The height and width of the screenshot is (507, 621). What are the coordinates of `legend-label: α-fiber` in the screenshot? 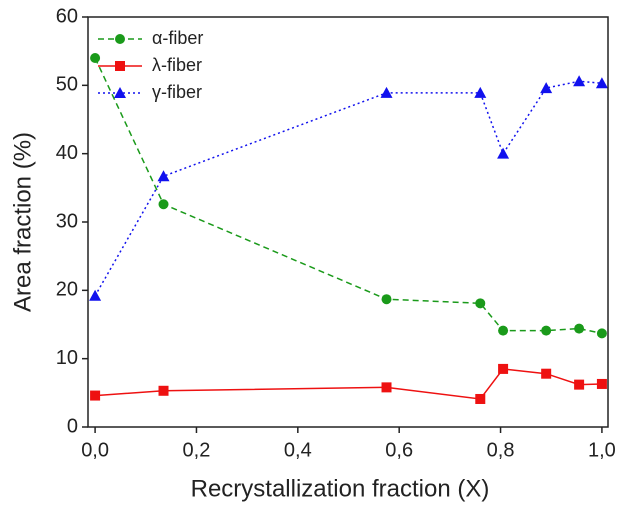 It's located at (177, 38).